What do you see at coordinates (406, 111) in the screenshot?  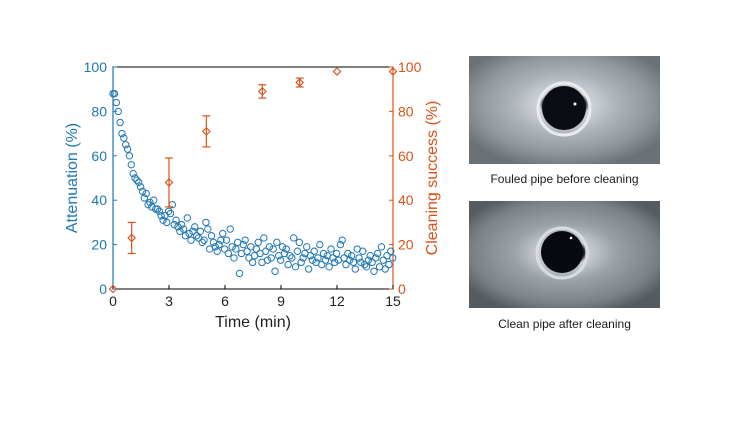 I see `right-y-tick-label: 80` at bounding box center [406, 111].